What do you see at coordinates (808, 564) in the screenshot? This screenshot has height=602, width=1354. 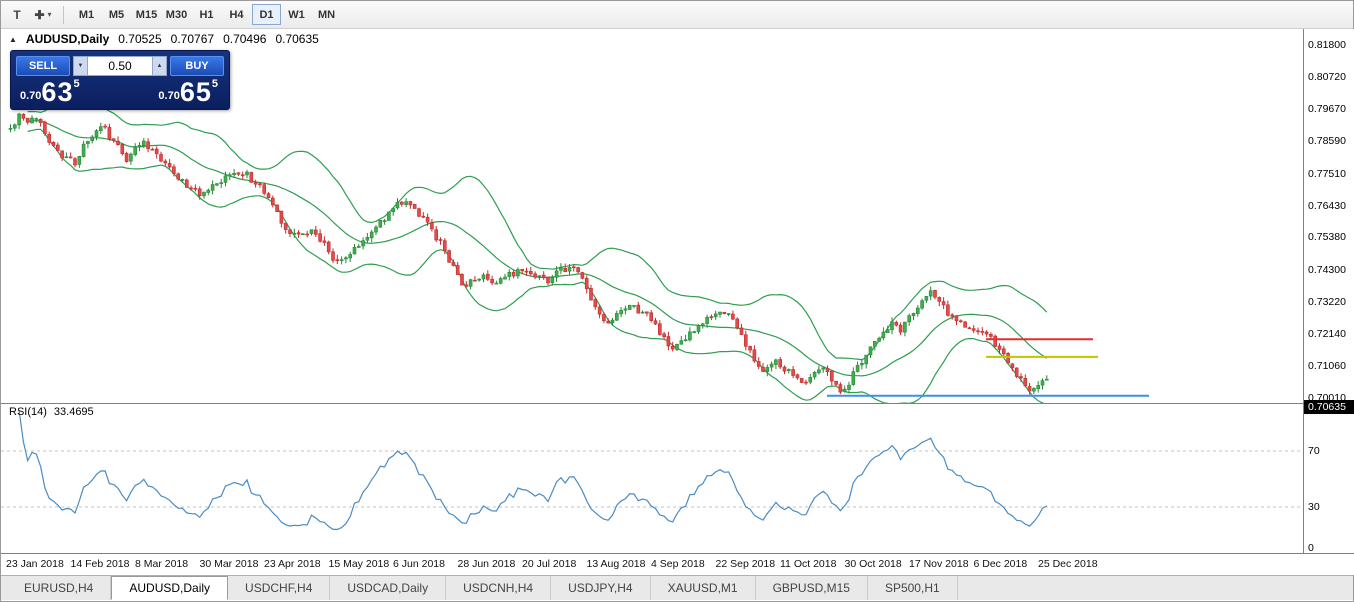 I see `time-axis-label: 11 Oct 2018` at bounding box center [808, 564].